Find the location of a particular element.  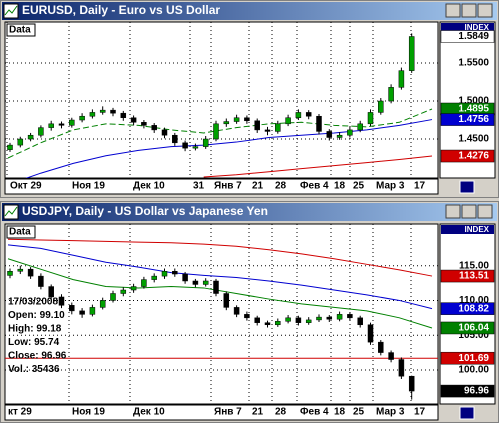

ma-value-box-label: 106.04 is located at coordinates (473, 328).